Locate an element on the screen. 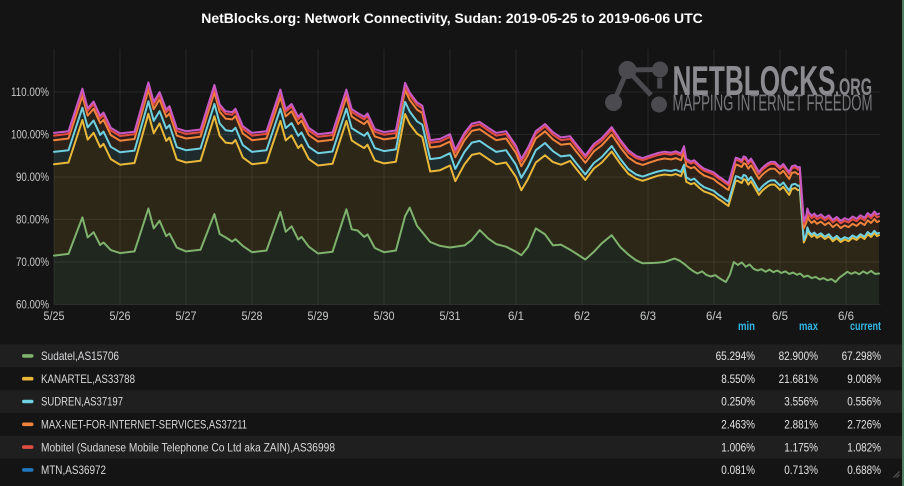 The image size is (904, 486). svg-text: 5/27 is located at coordinates (186, 317).